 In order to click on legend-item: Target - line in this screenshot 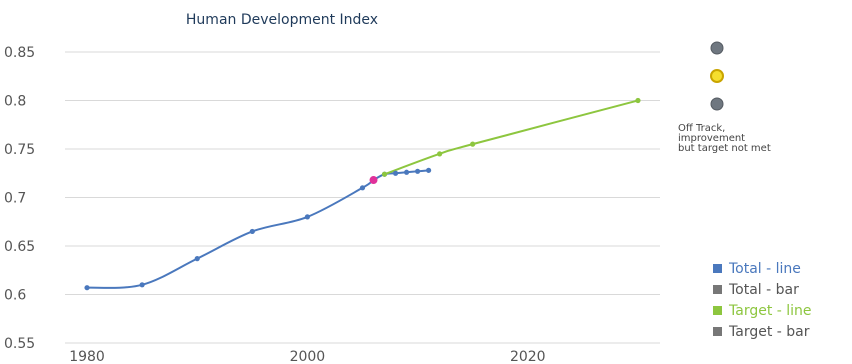, I will do `click(770, 311)`.